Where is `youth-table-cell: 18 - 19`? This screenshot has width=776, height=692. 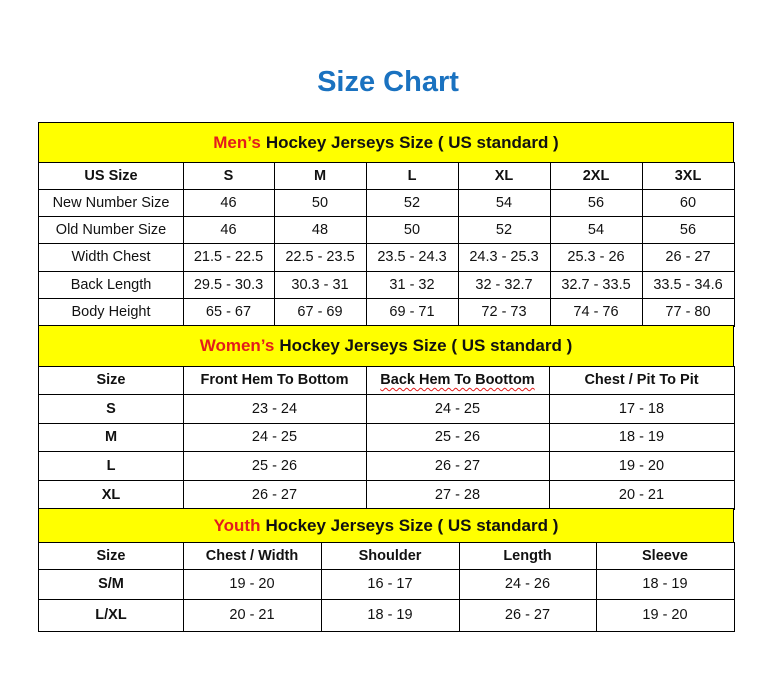 youth-table-cell: 18 - 19 is located at coordinates (665, 584).